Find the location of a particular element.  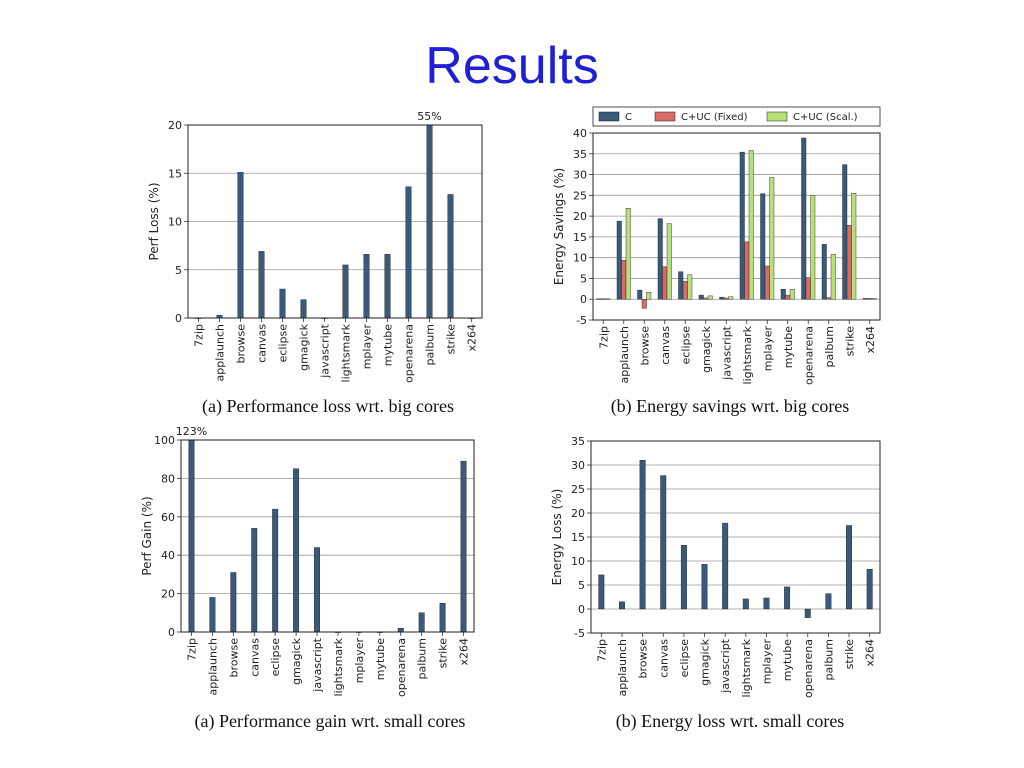

energy-loss-category-label-x264: x264 is located at coordinates (870, 653).